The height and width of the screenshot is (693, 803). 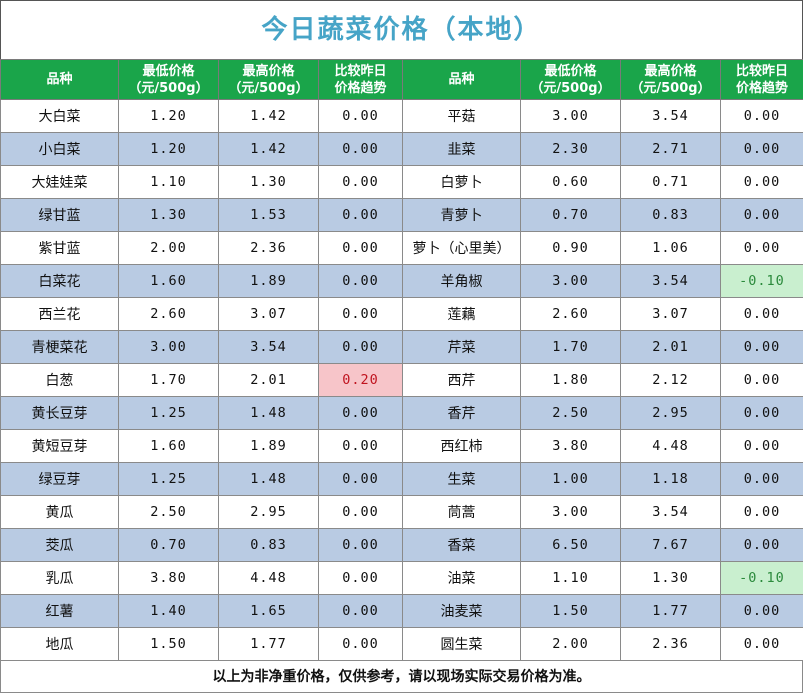 What do you see at coordinates (401, 545) in the screenshot?
I see `table-row: 茭瓜 0.70 0.83 0.00 香菜 6.50 7.67 0.00` at bounding box center [401, 545].